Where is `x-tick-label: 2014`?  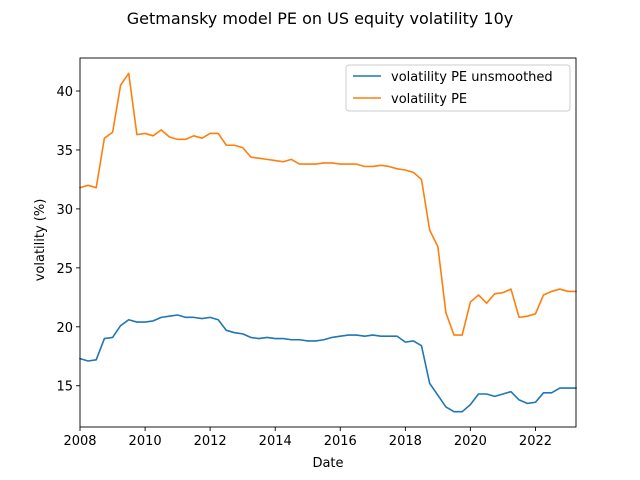
x-tick-label: 2014 is located at coordinates (275, 441).